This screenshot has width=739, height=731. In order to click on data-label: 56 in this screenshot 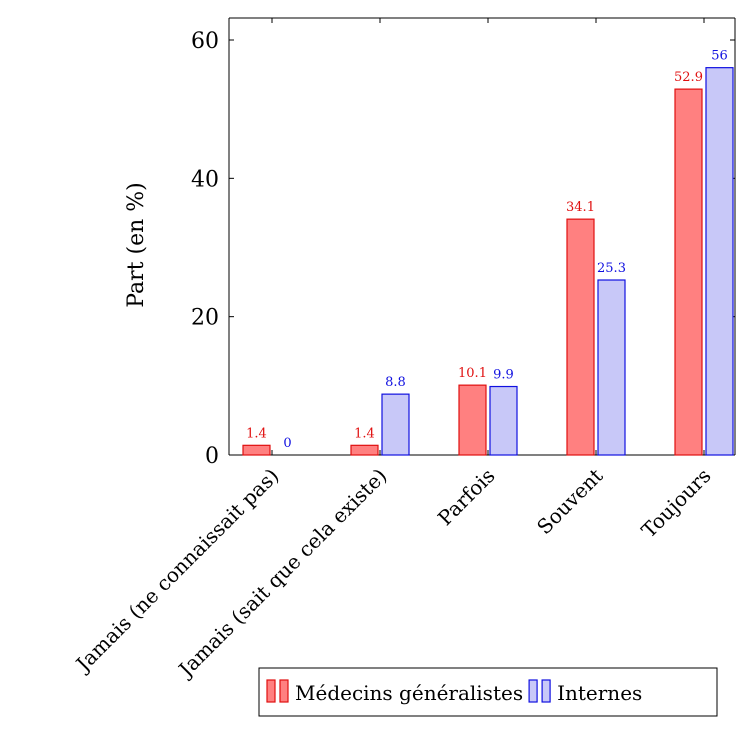, I will do `click(719, 56)`.